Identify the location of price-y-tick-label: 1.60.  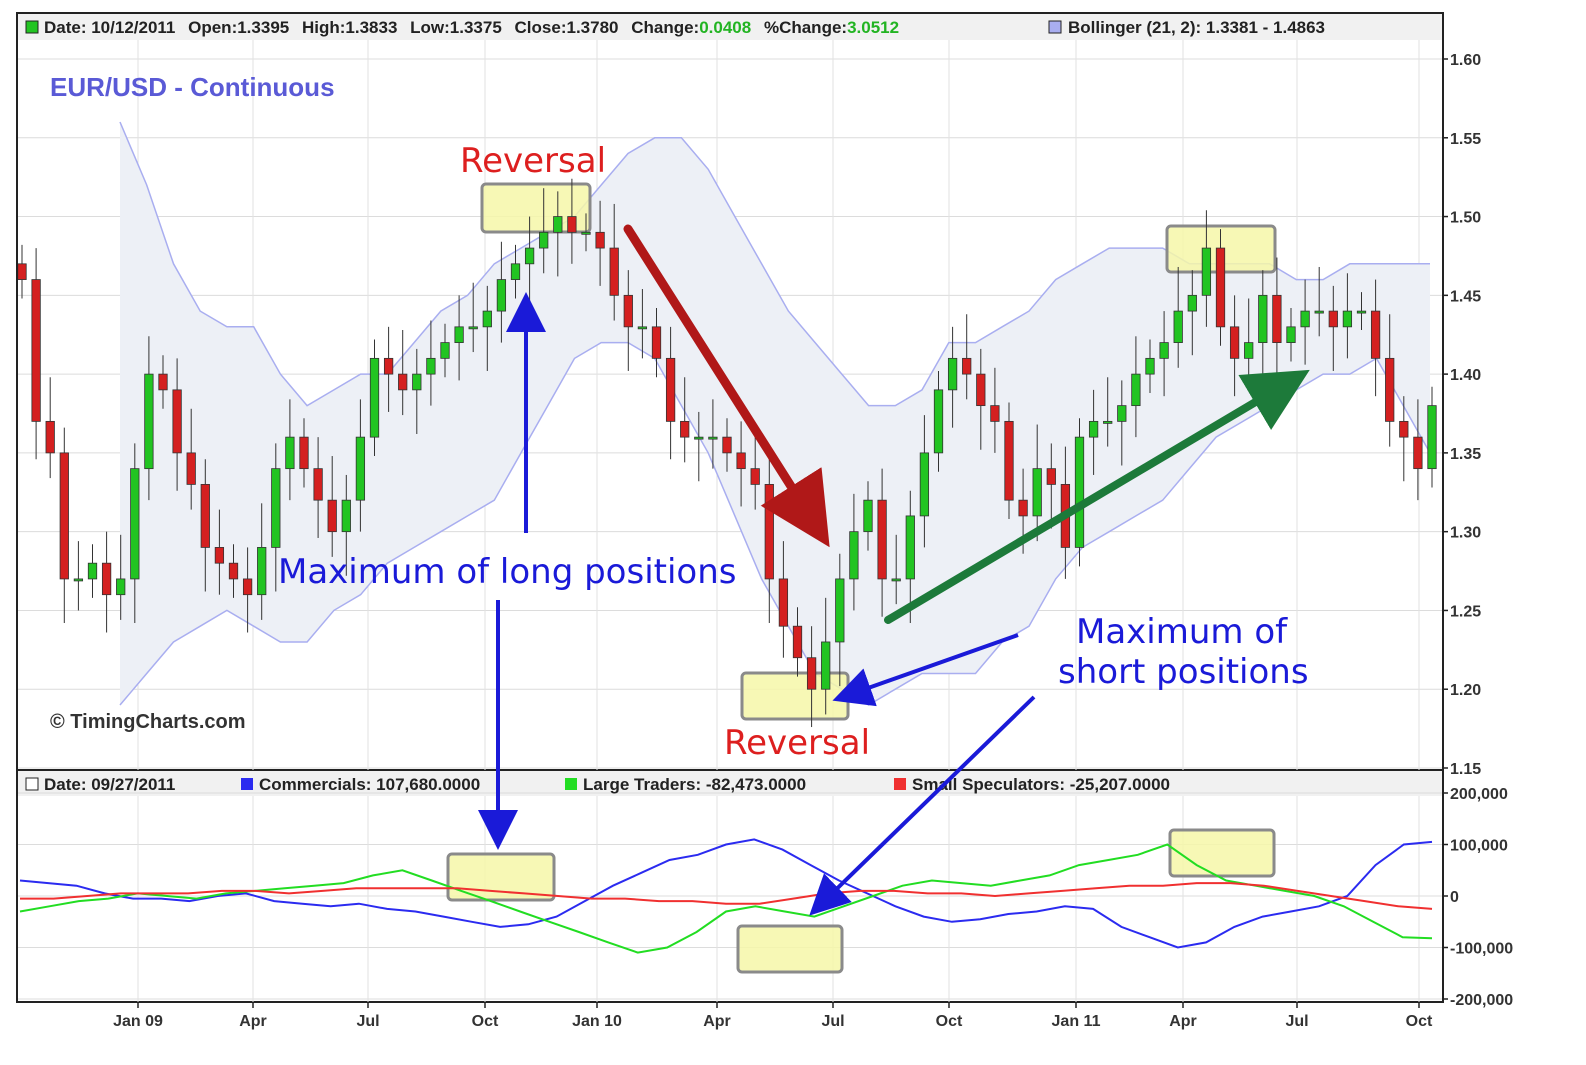
(1465, 60).